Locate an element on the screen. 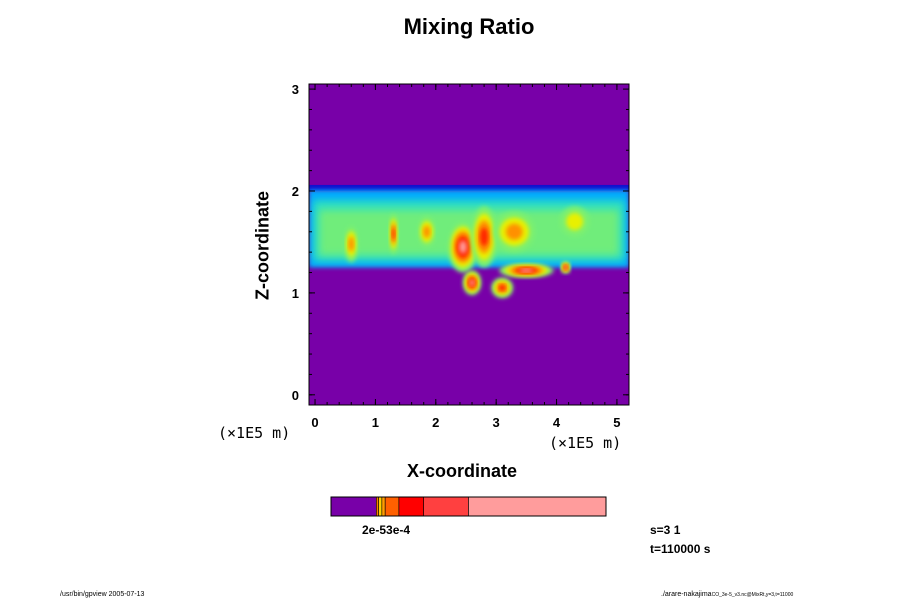 The image size is (900, 600). x-tick-label-2: 2 is located at coordinates (435, 422).